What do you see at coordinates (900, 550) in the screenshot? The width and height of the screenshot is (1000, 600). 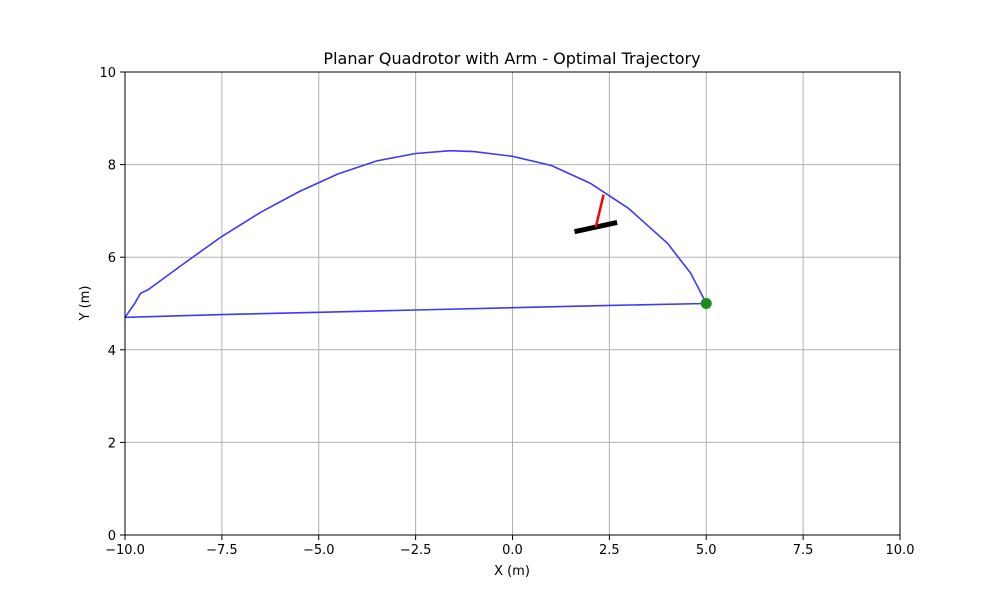 I see `x-tick-label: 10.0` at bounding box center [900, 550].